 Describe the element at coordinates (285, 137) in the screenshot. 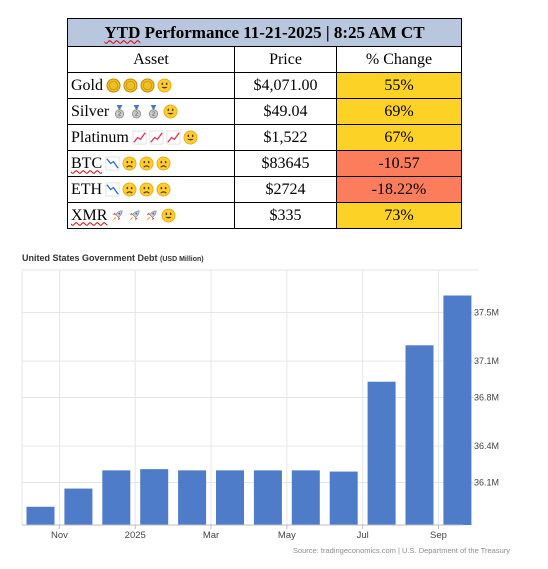

I see `price-cell: $1,522` at that location.